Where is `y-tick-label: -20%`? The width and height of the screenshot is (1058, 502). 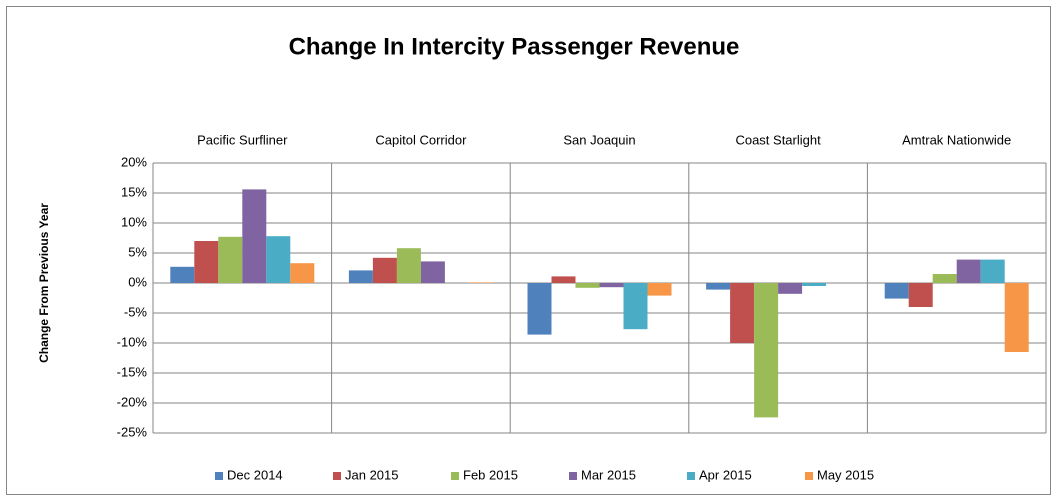 y-tick-label: -20% is located at coordinates (132, 401).